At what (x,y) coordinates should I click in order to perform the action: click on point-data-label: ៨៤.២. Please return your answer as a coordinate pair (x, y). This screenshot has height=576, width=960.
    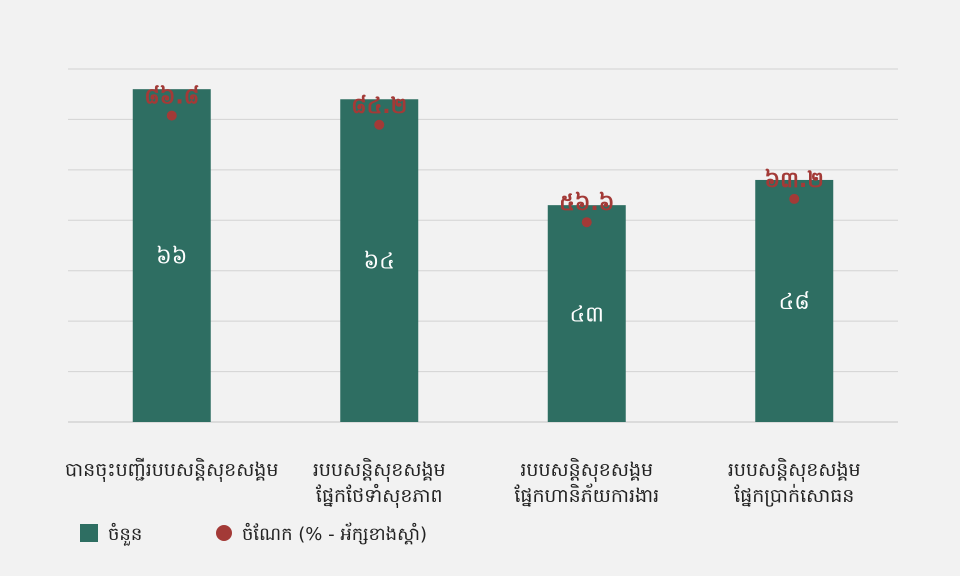
    Looking at the image, I should click on (379, 106).